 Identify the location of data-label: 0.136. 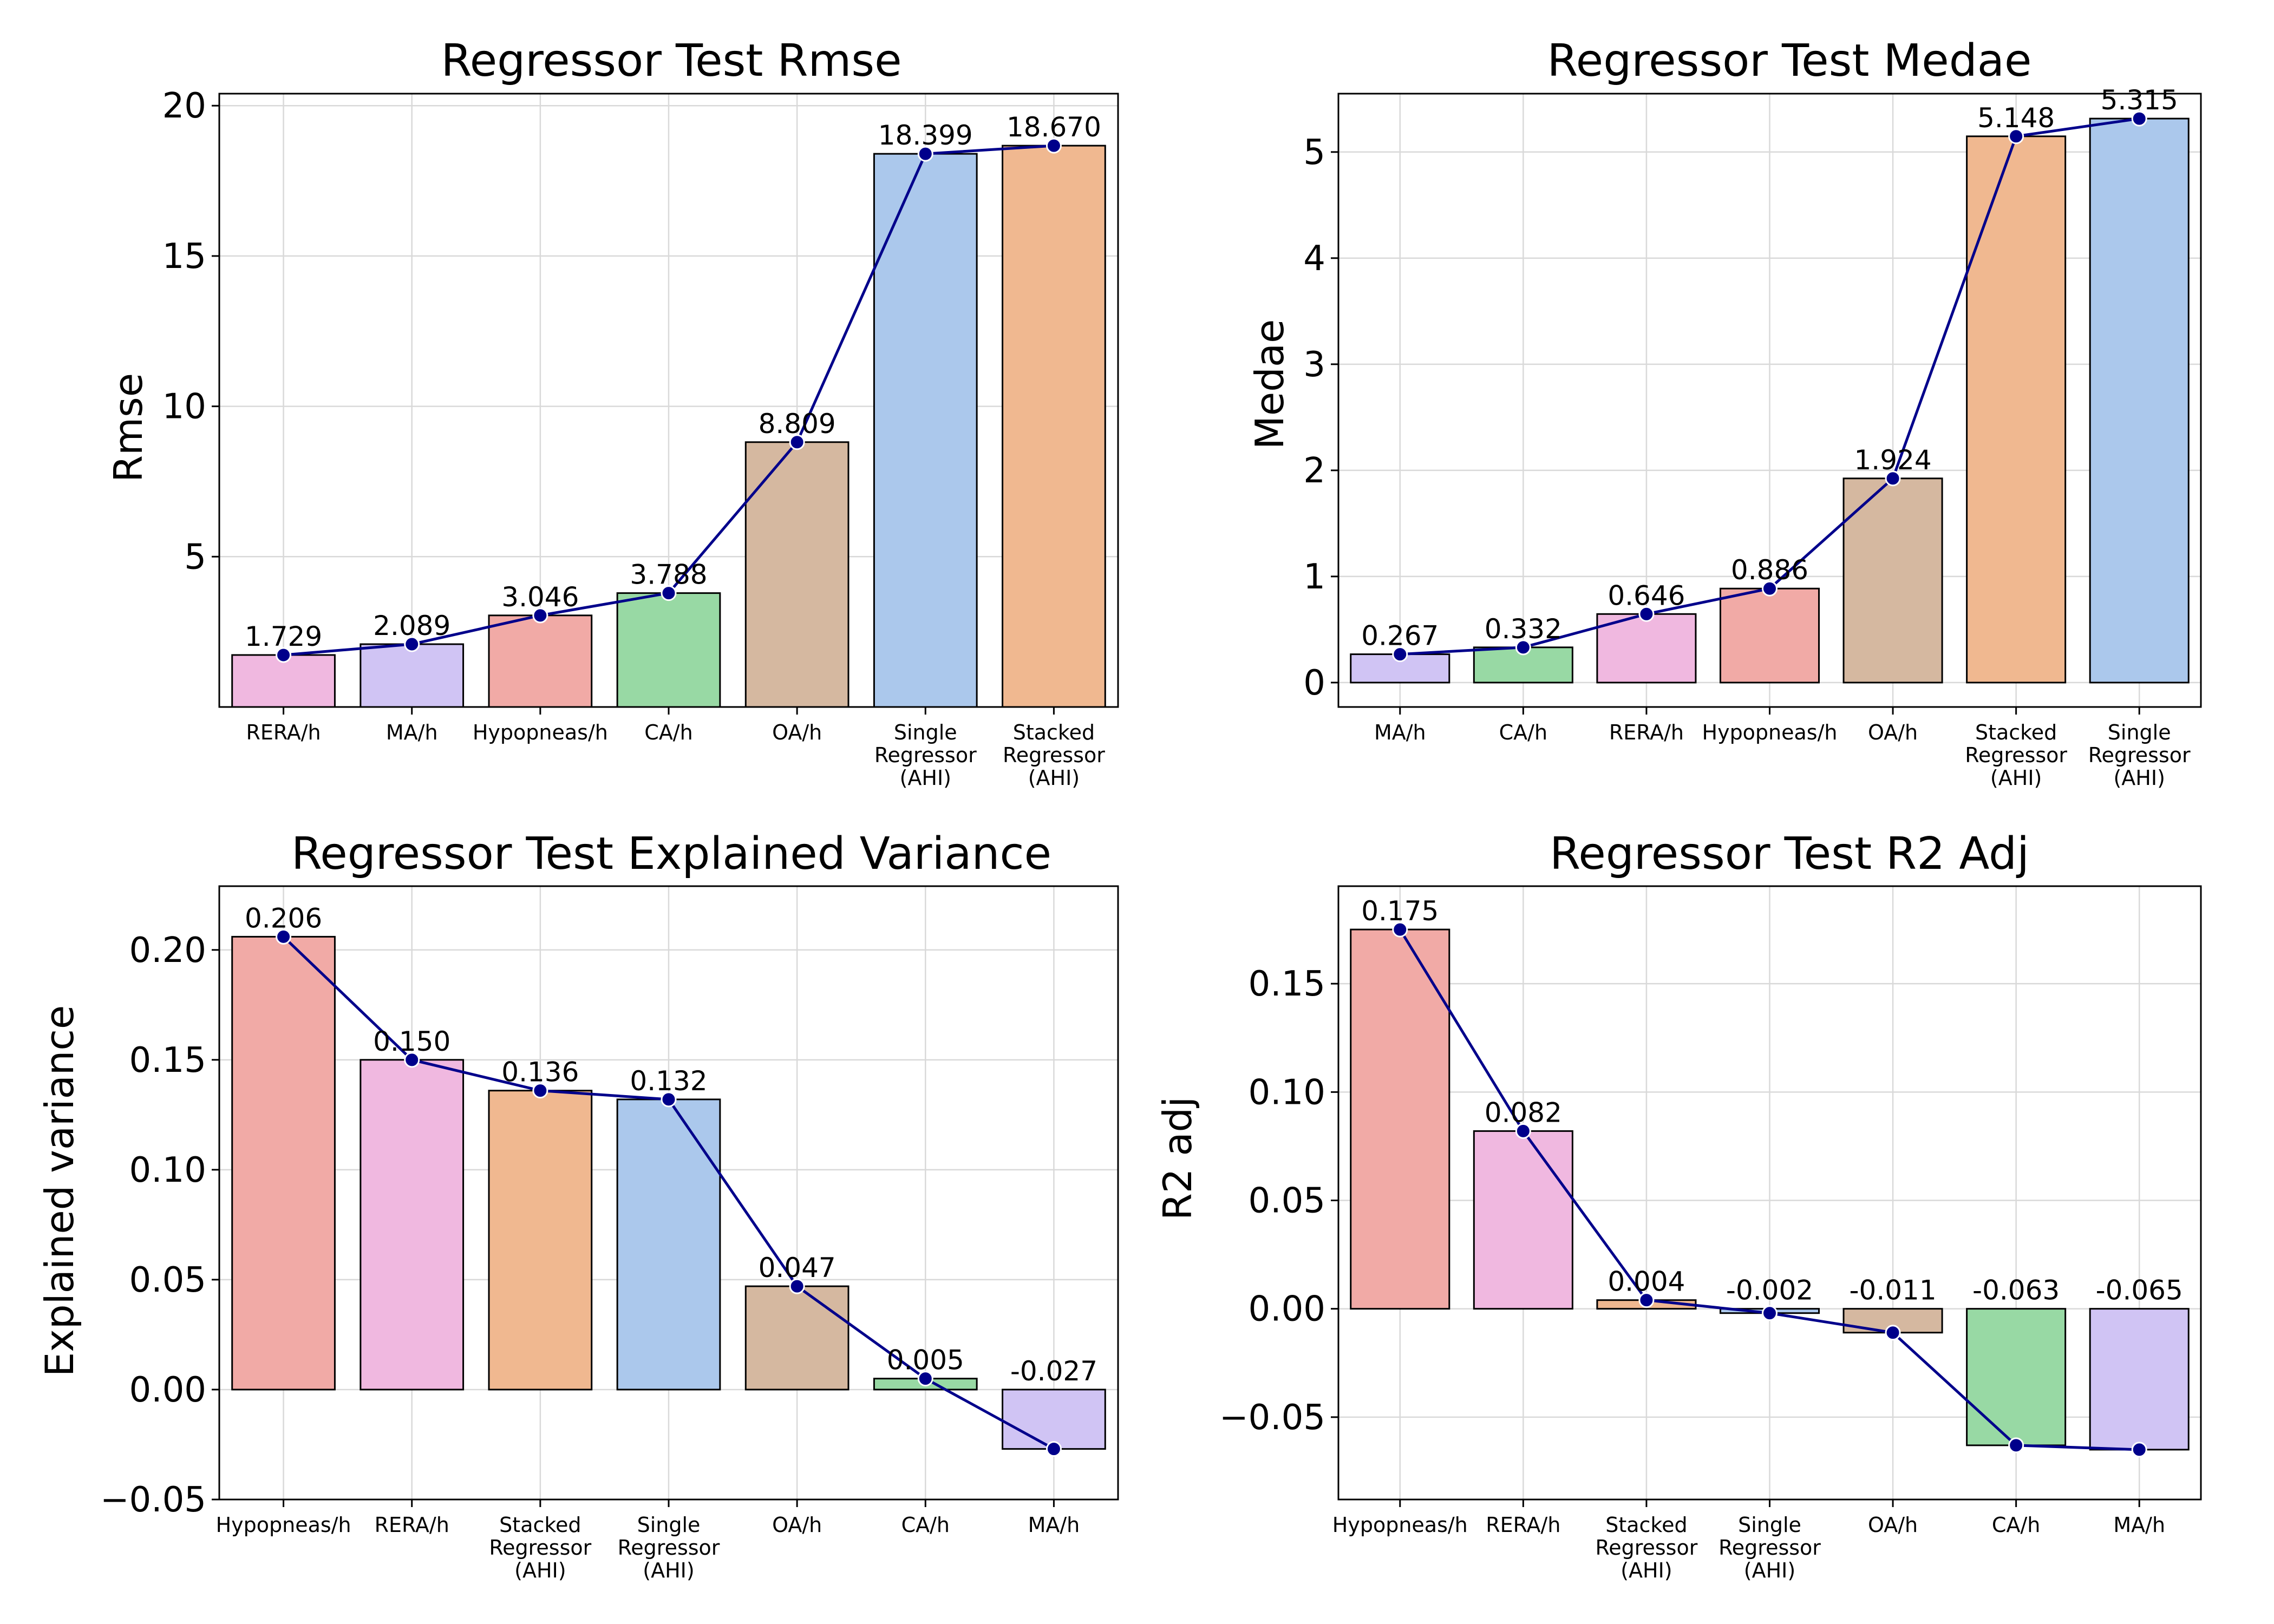
(540, 1072).